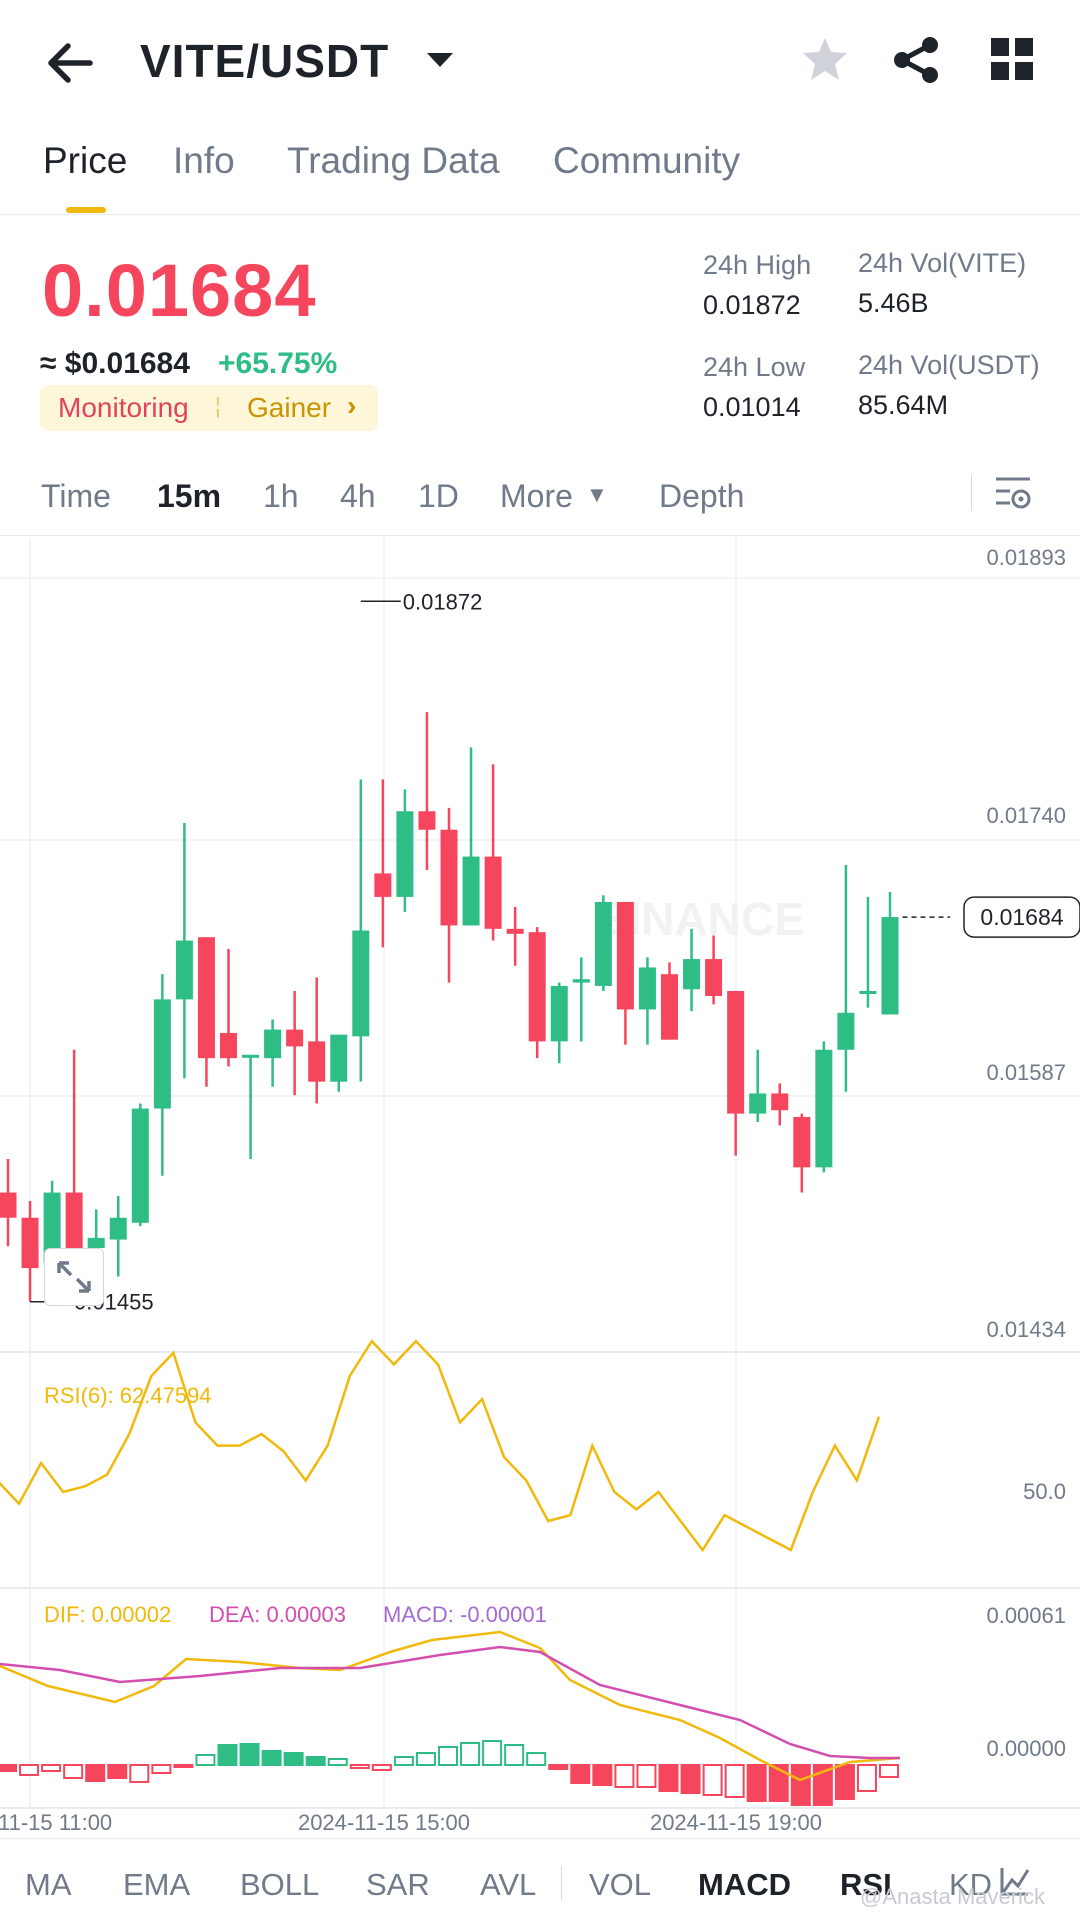  I want to click on favorite-star-icon, so click(825, 61).